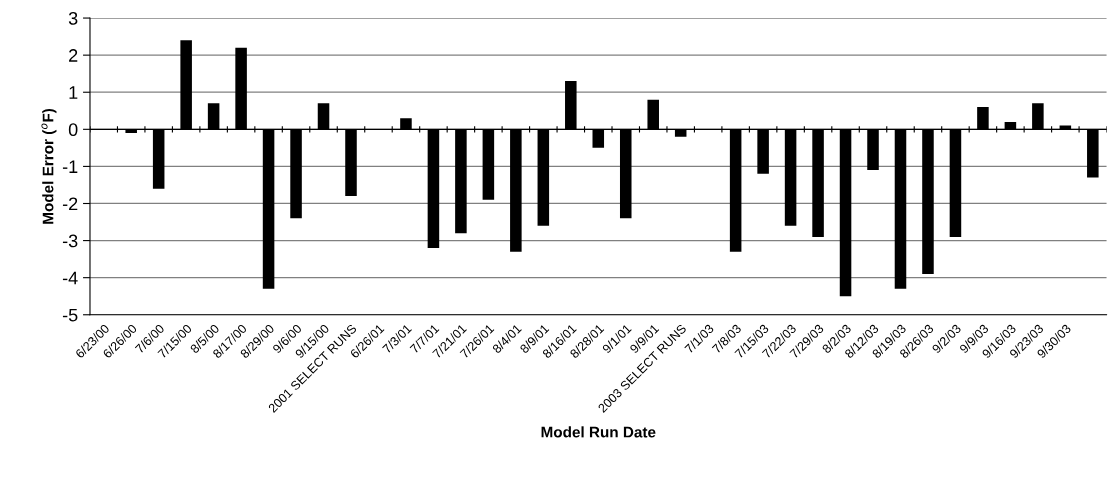 This screenshot has width=1111, height=488. I want to click on y-tick-label: -4, so click(70, 278).